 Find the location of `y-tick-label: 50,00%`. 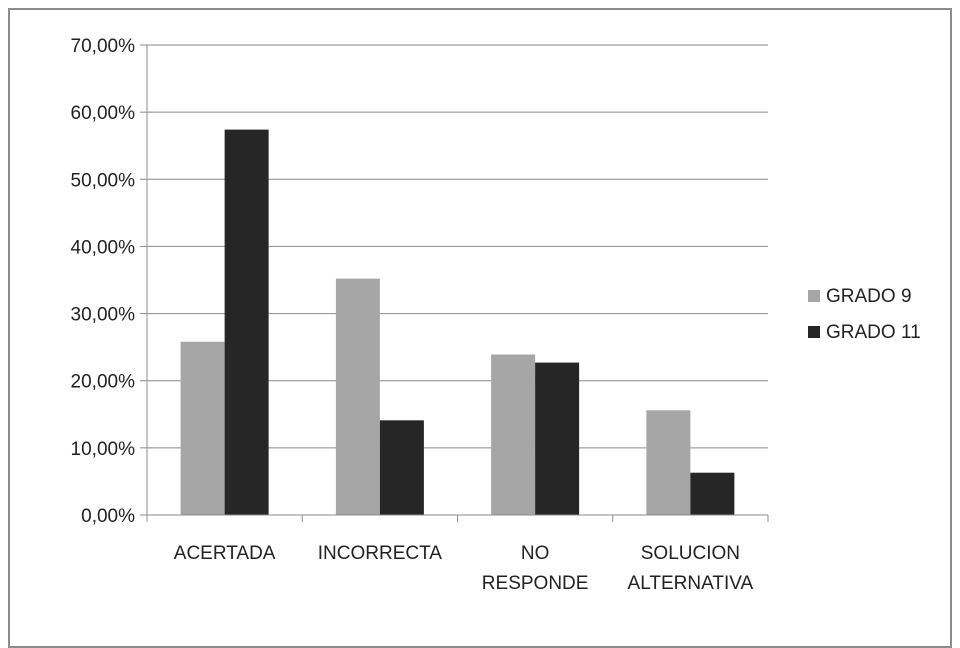

y-tick-label: 50,00% is located at coordinates (103, 180).